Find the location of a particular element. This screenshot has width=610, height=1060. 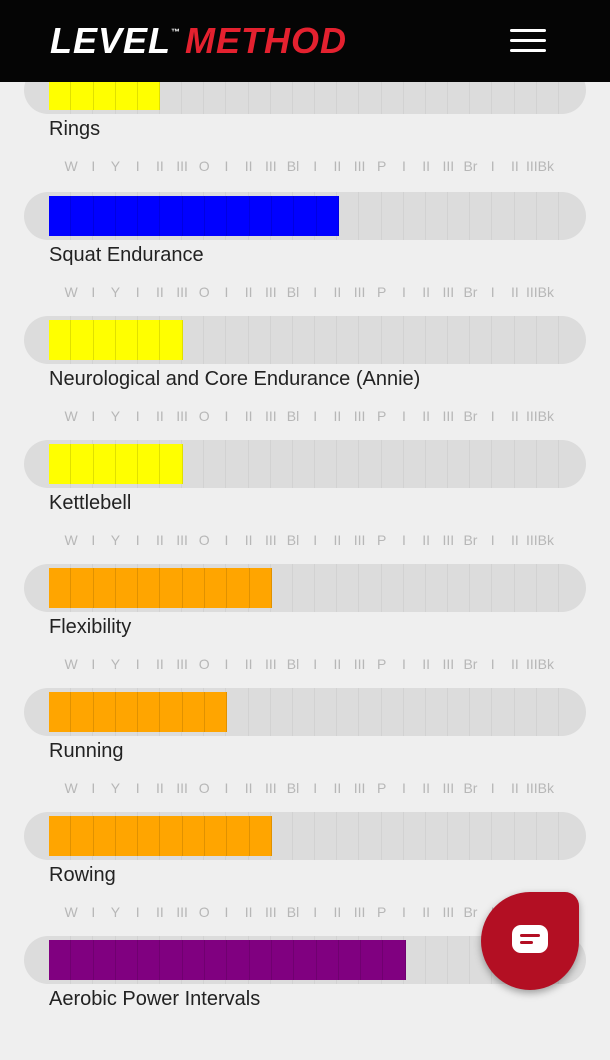

app-header: LEVEL ™ METHOD is located at coordinates (305, 41).